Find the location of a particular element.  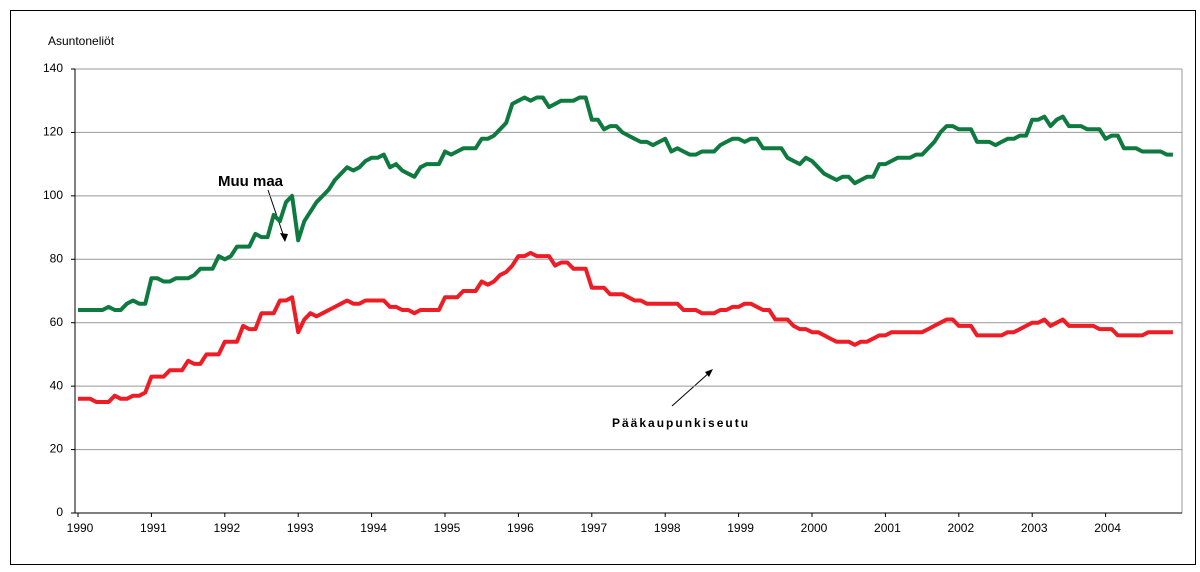

x-tick-label: 1993 is located at coordinates (300, 528).